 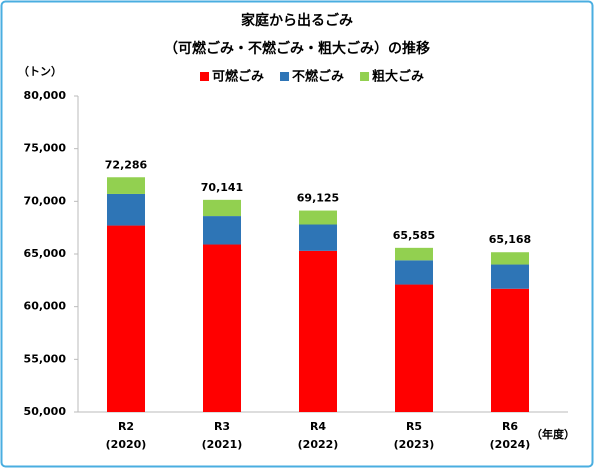 What do you see at coordinates (238, 77) in the screenshot?
I see `legend-label: 可燃ごみ` at bounding box center [238, 77].